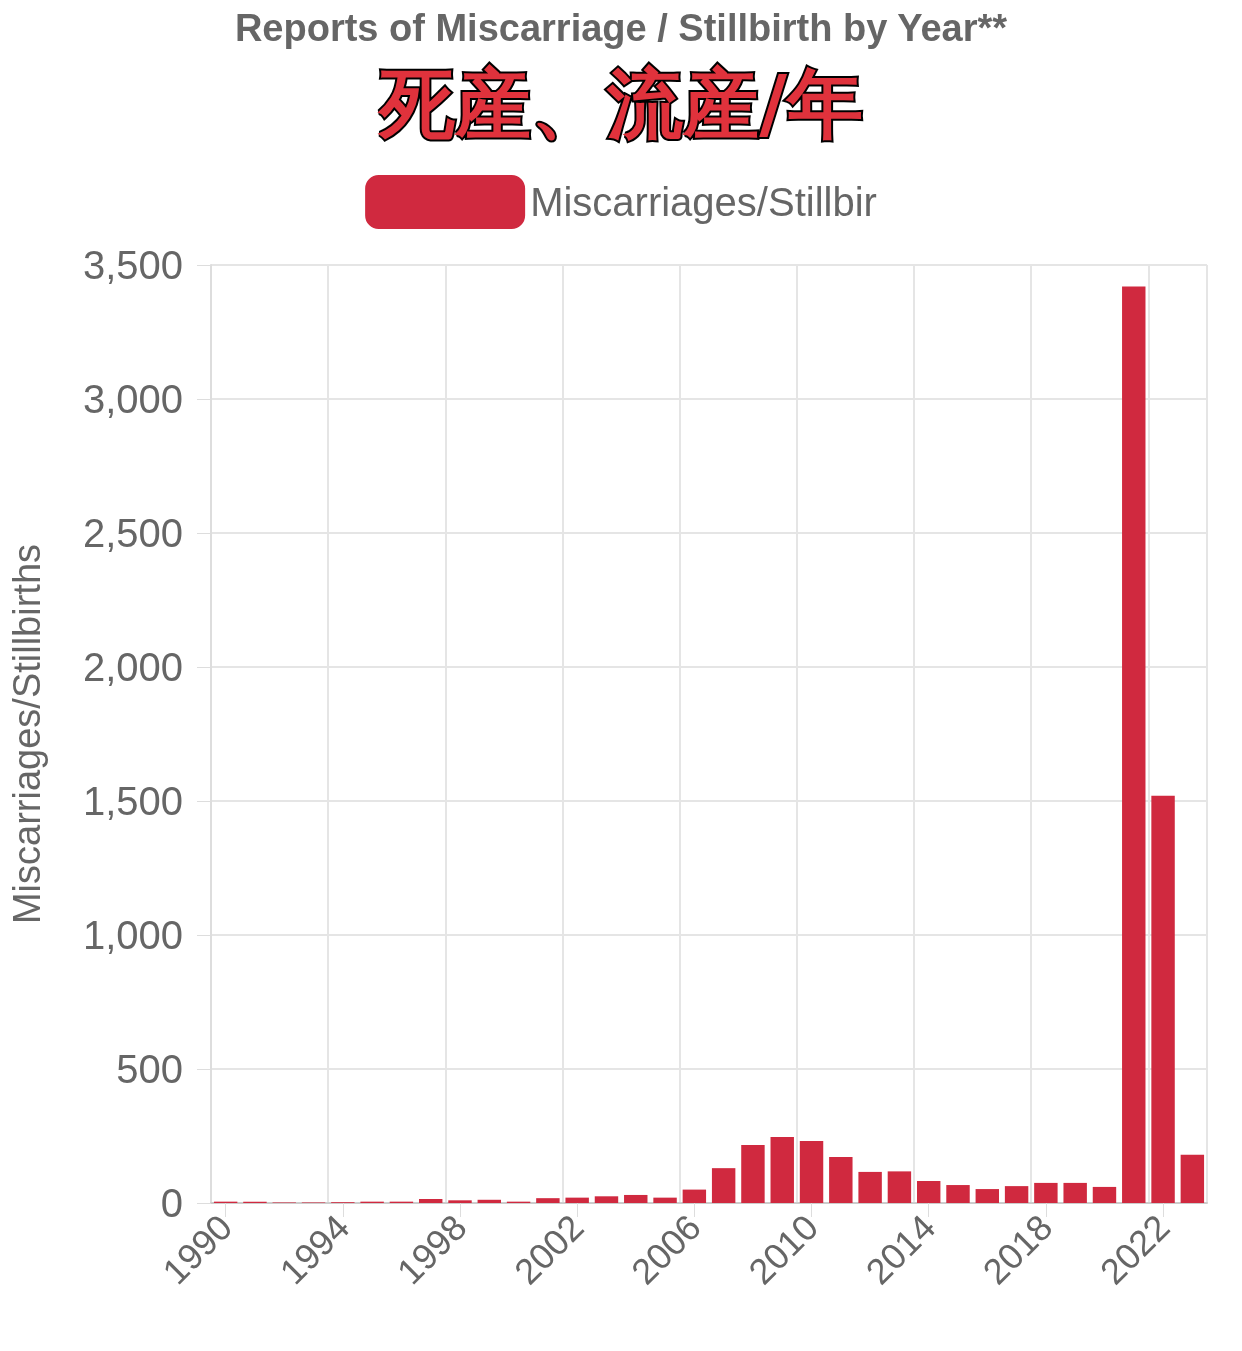 This screenshot has width=1242, height=1351. Describe the element at coordinates (149, 1069) in the screenshot. I see `y-tick-label: 500` at that location.